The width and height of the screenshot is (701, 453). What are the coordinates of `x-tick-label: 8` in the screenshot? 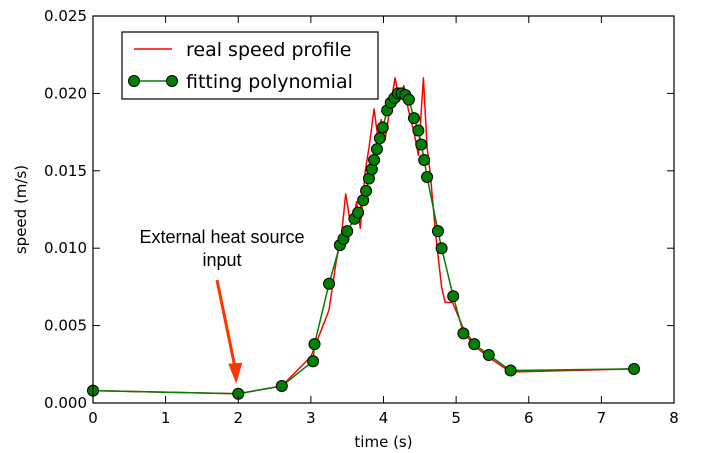 It's located at (674, 418).